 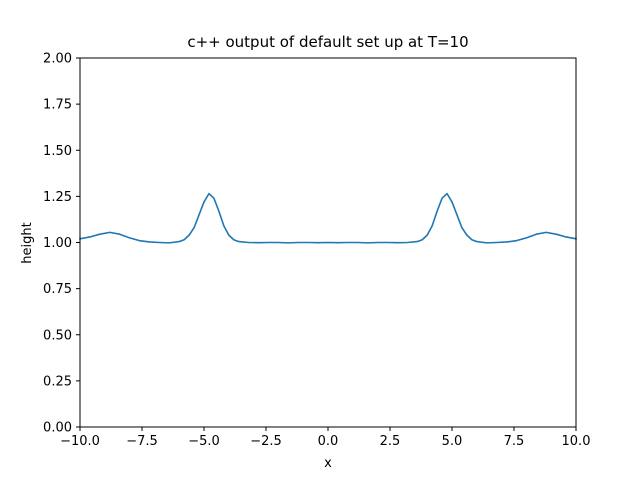 I want to click on y-tick-label: 1.00, so click(x=57, y=243).